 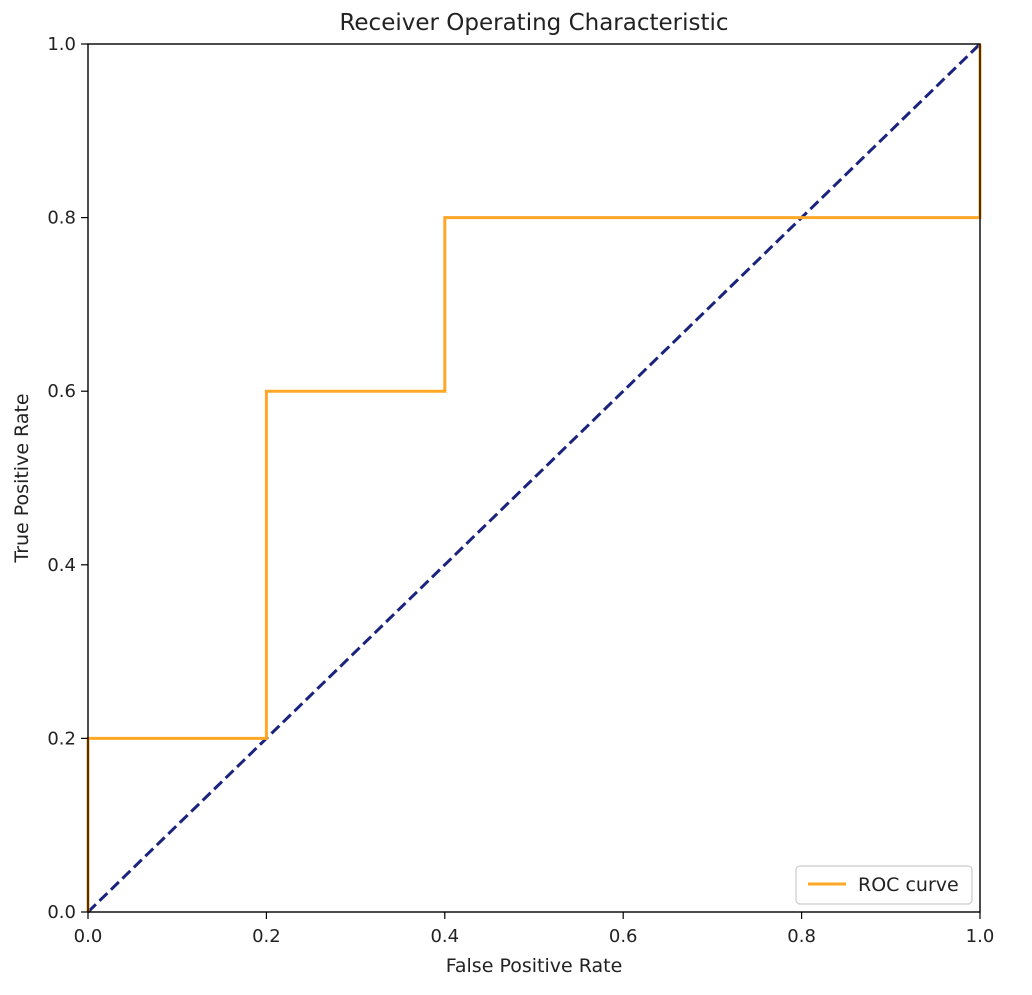 I want to click on legend-label-roc-curve: ROC curve, so click(x=908, y=885).